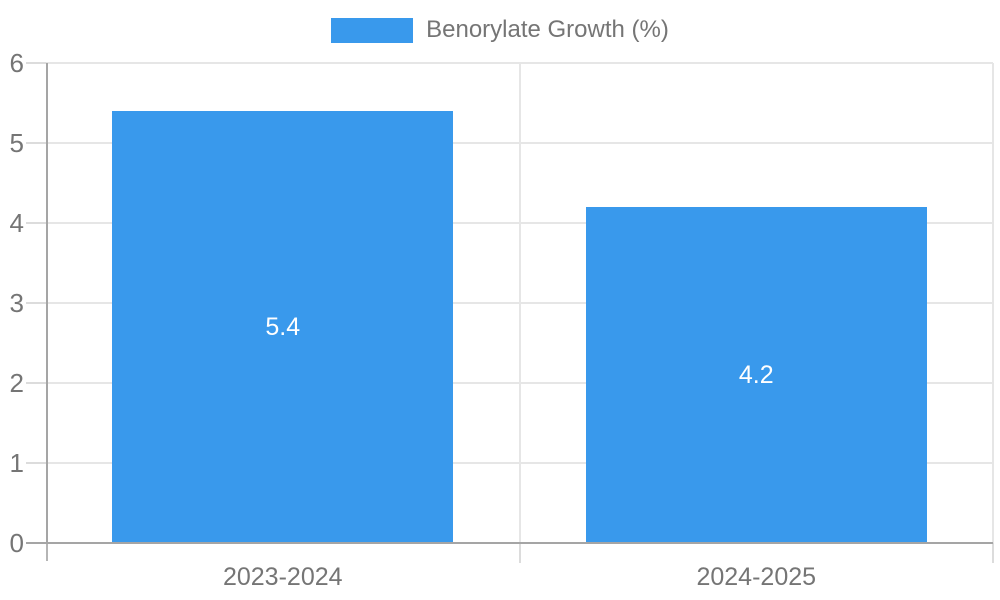  Describe the element at coordinates (16, 383) in the screenshot. I see `y-axis-label-2: 2` at that location.